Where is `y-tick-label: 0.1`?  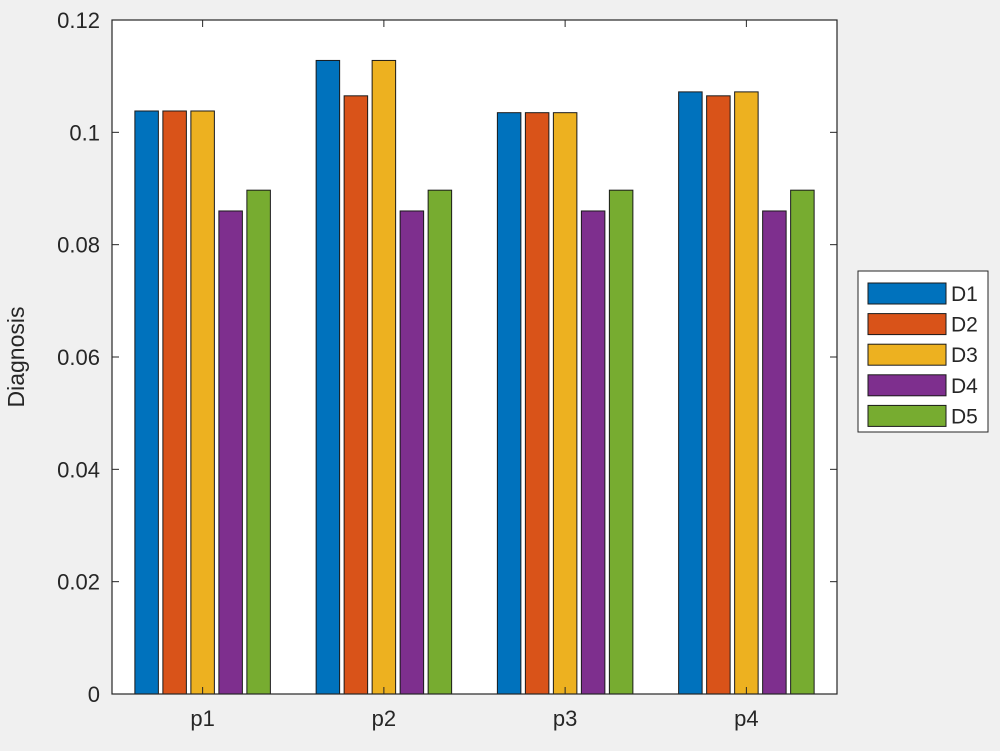
y-tick-label: 0.1 is located at coordinates (84, 132).